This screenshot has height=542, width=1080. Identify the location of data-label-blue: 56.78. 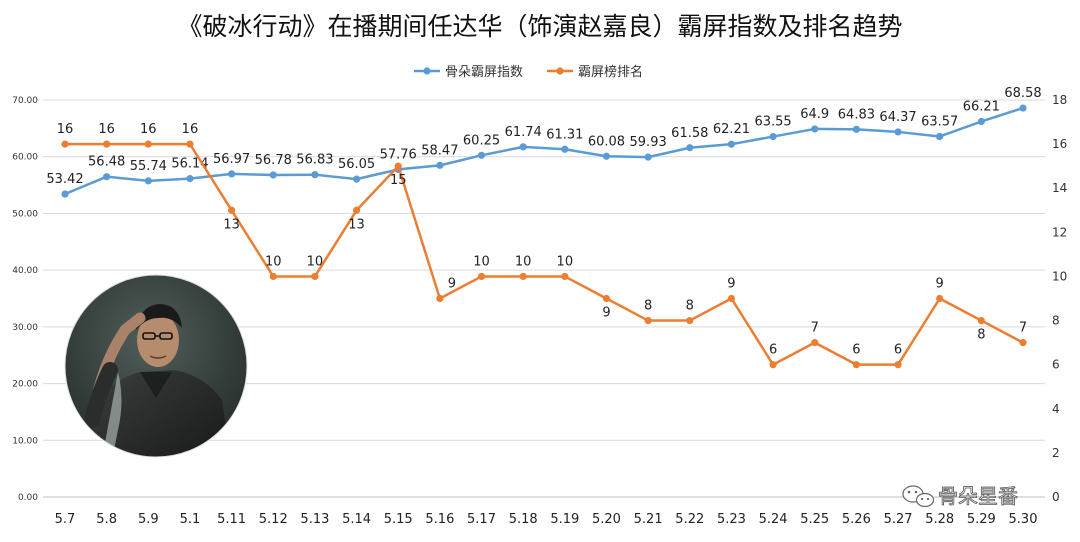
(273, 160).